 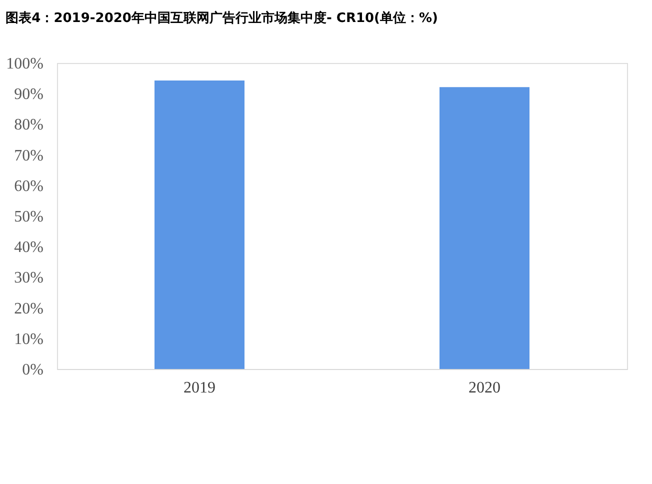 I want to click on y-tick-label: 70%, so click(x=29, y=155).